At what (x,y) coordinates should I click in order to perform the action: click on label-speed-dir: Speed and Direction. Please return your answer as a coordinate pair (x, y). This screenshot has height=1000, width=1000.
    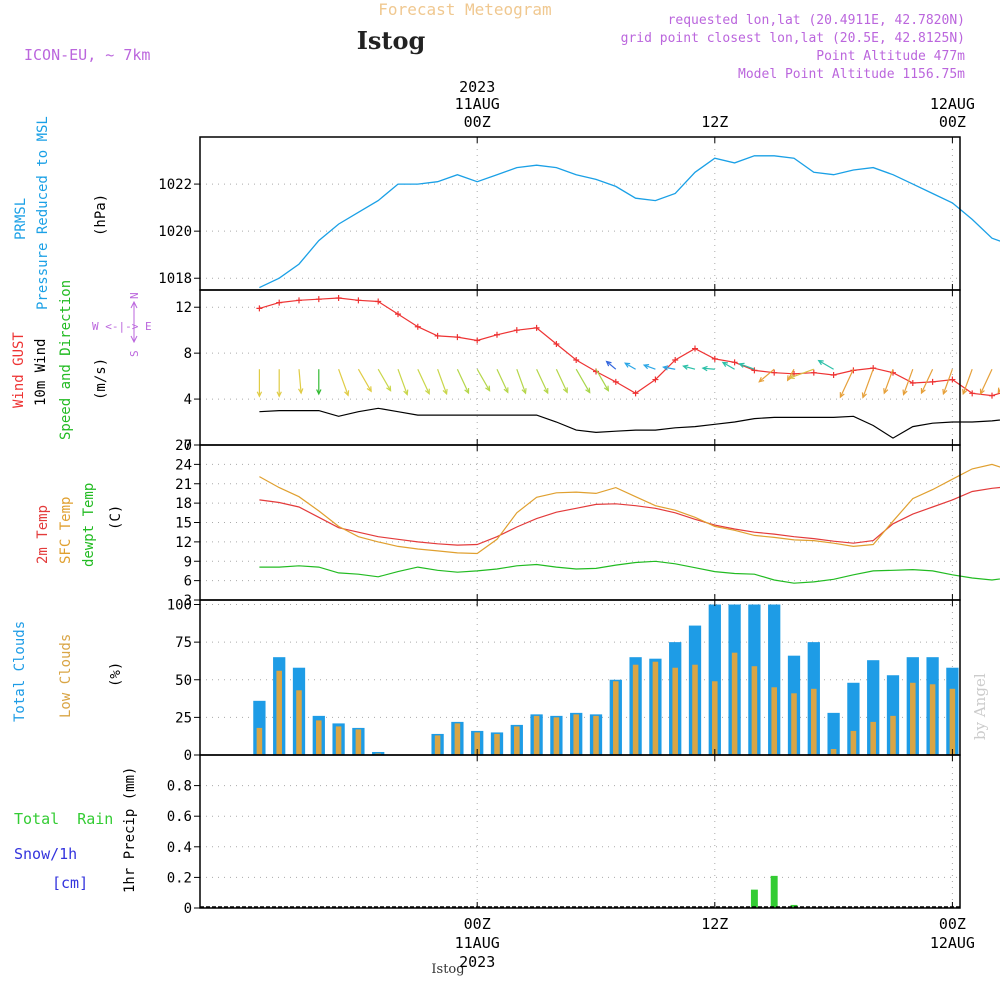
    Looking at the image, I should click on (66, 360).